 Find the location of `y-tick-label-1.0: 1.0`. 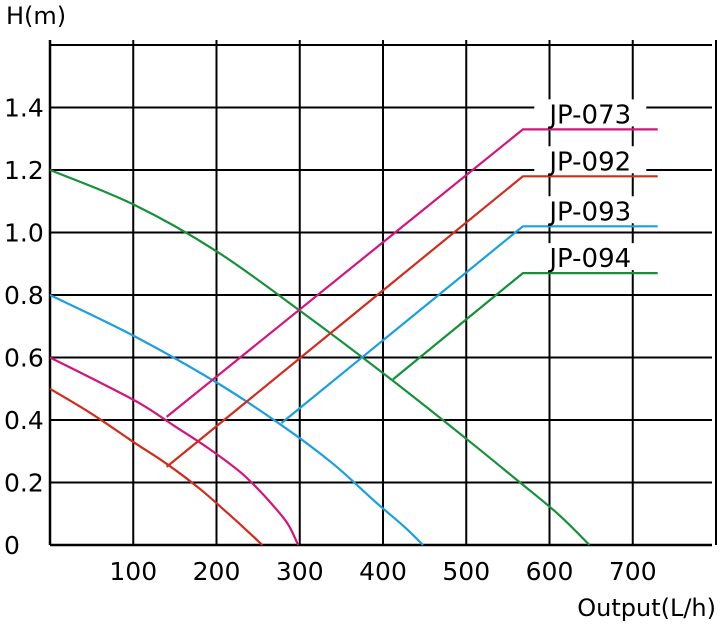

y-tick-label-1.0: 1.0 is located at coordinates (24, 233).